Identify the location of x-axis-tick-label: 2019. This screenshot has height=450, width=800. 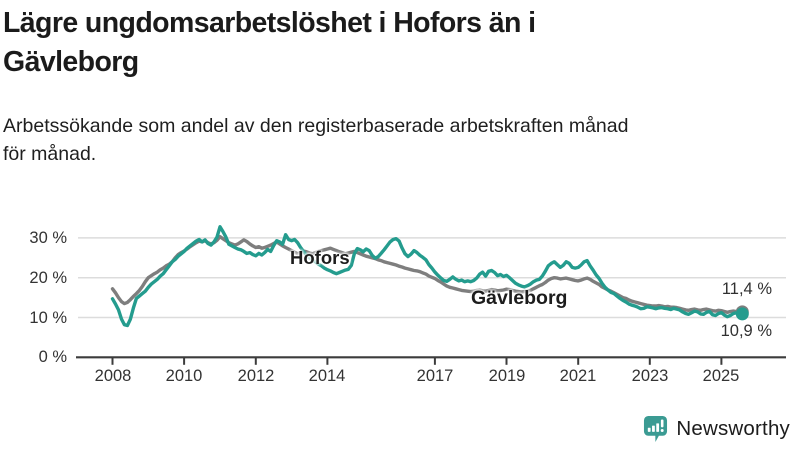
(507, 376).